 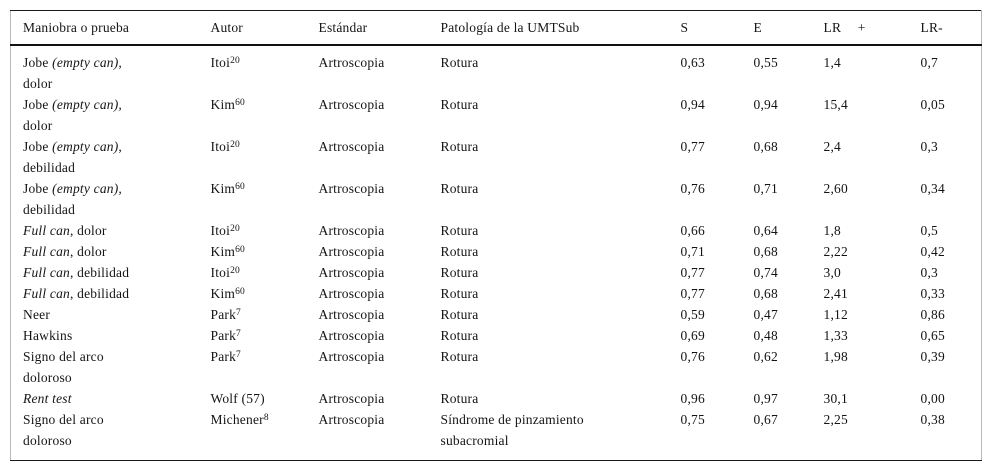 I want to click on author-name: Kim, so click(x=223, y=251).